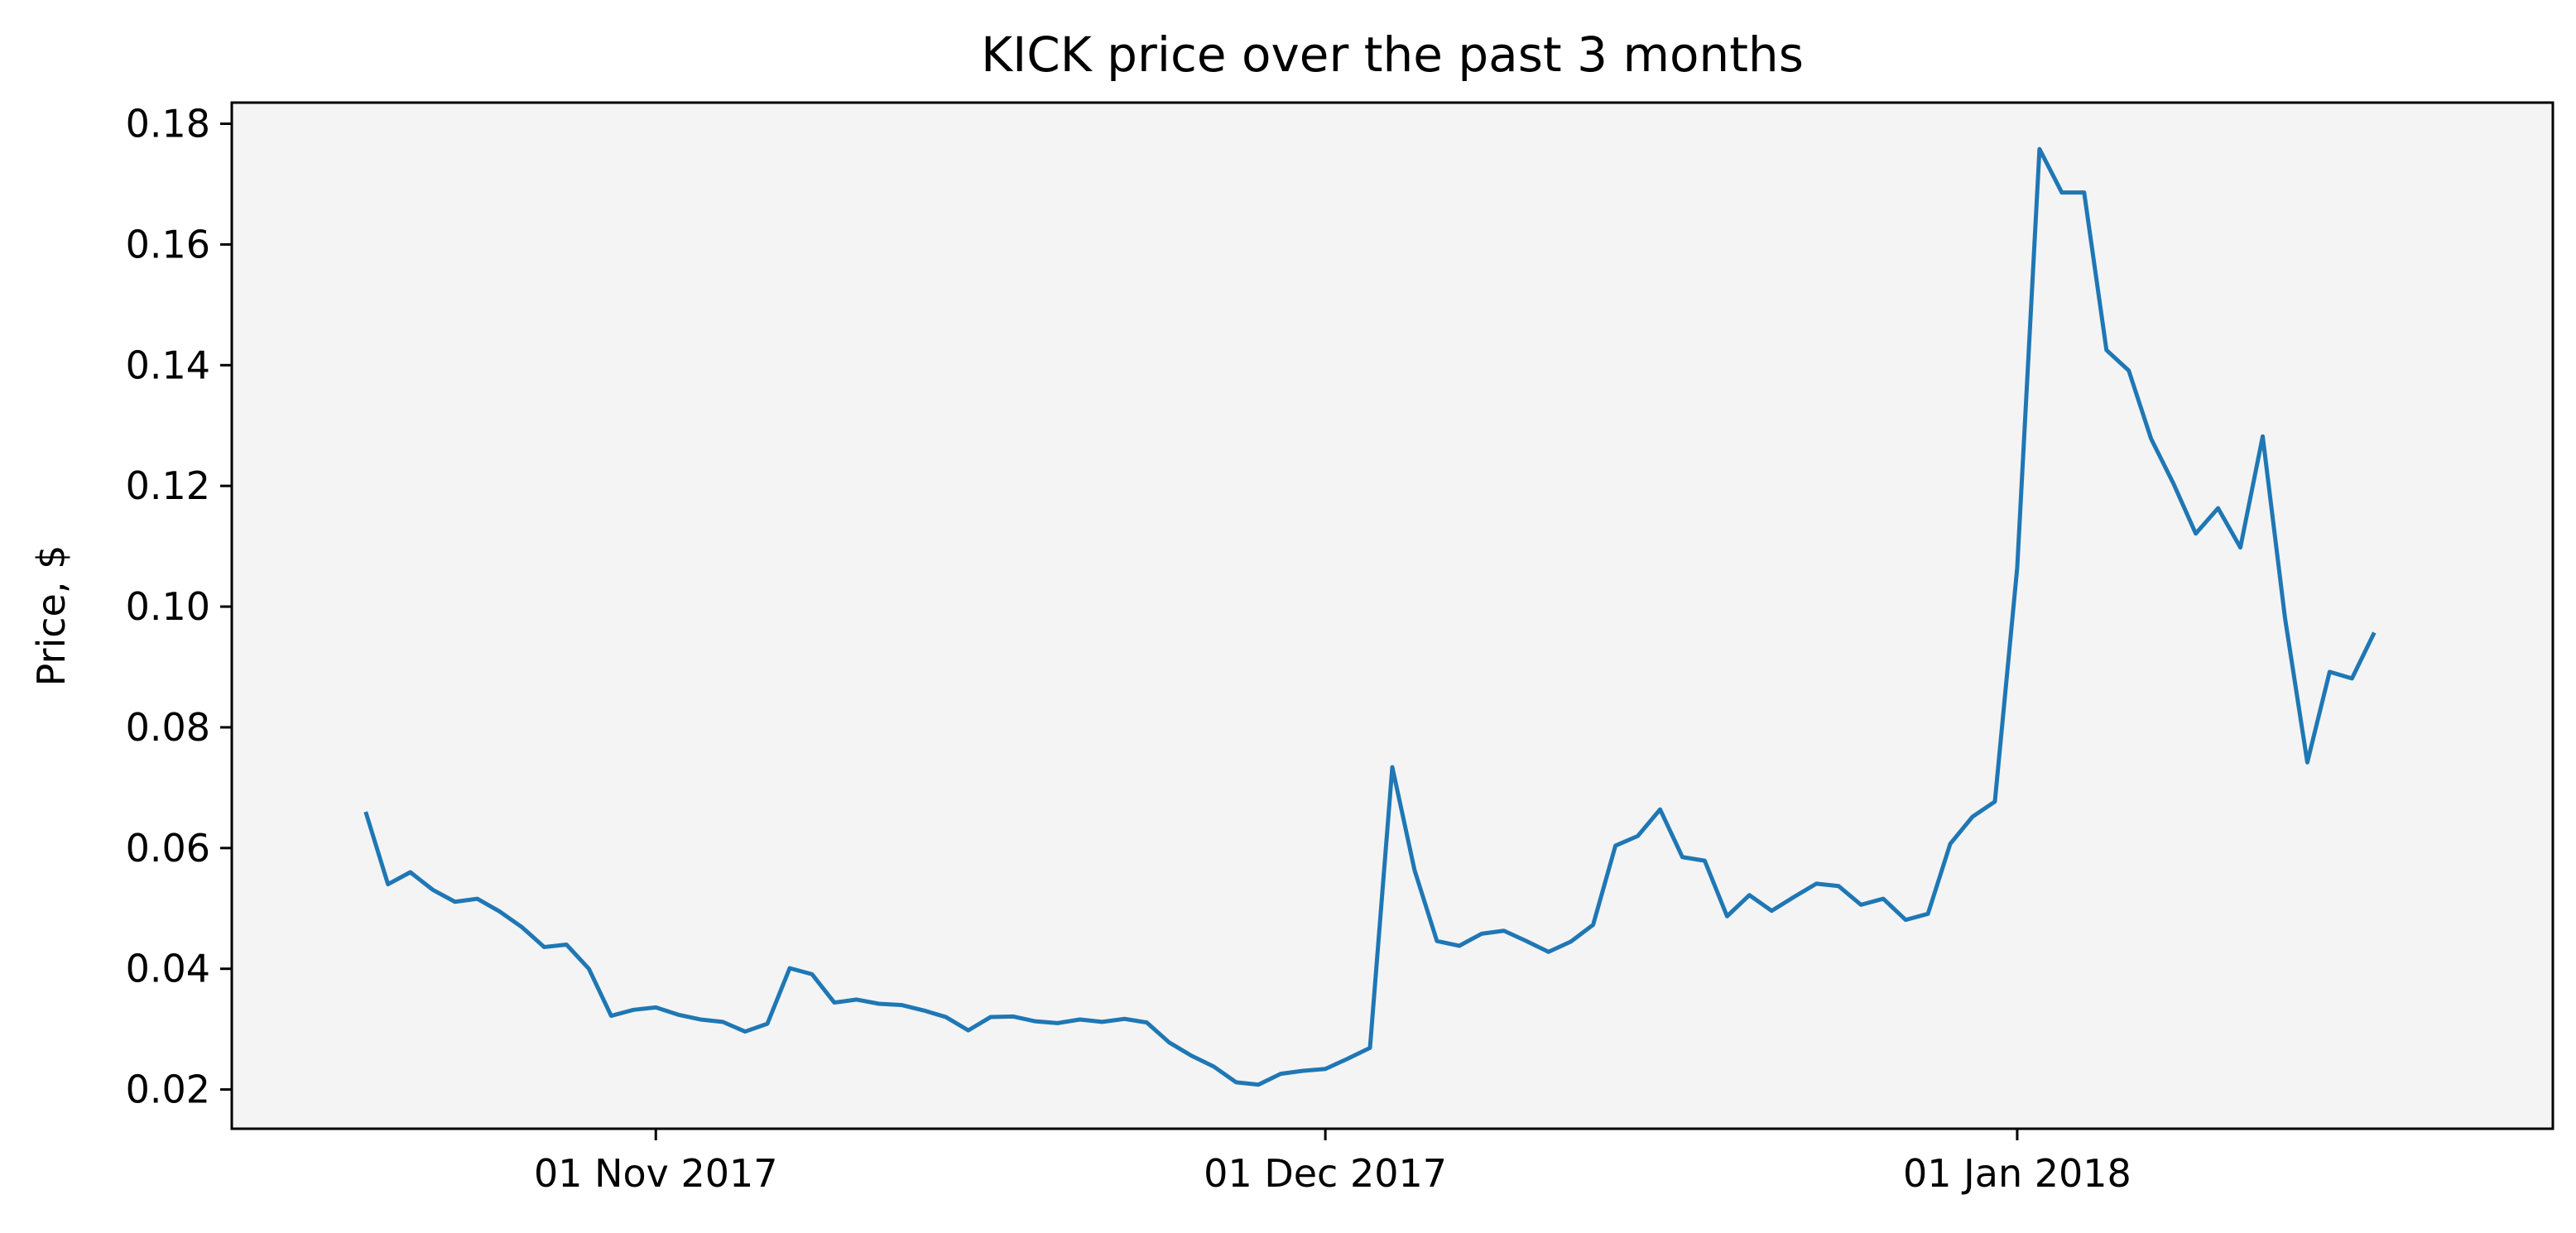 The height and width of the screenshot is (1233, 2576). I want to click on y-tick-label: 0.16, so click(168, 244).